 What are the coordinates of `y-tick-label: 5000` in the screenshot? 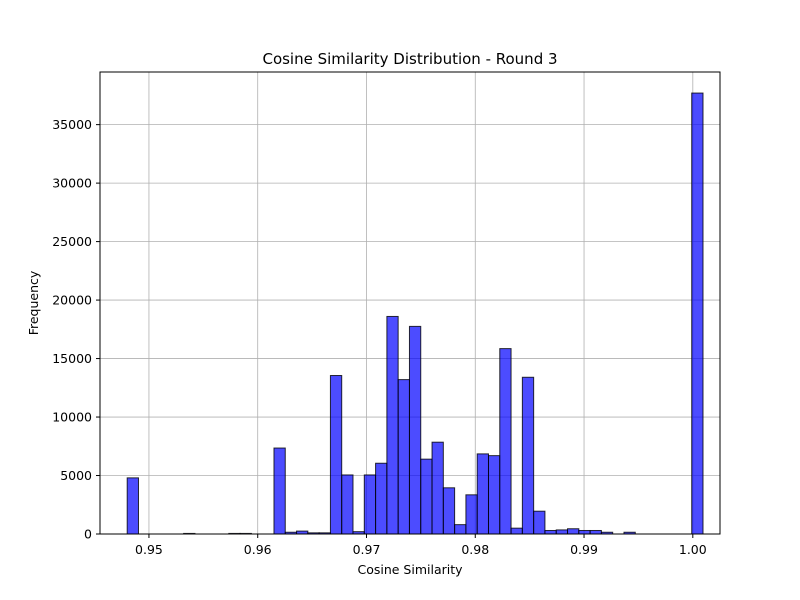 It's located at (76, 475).